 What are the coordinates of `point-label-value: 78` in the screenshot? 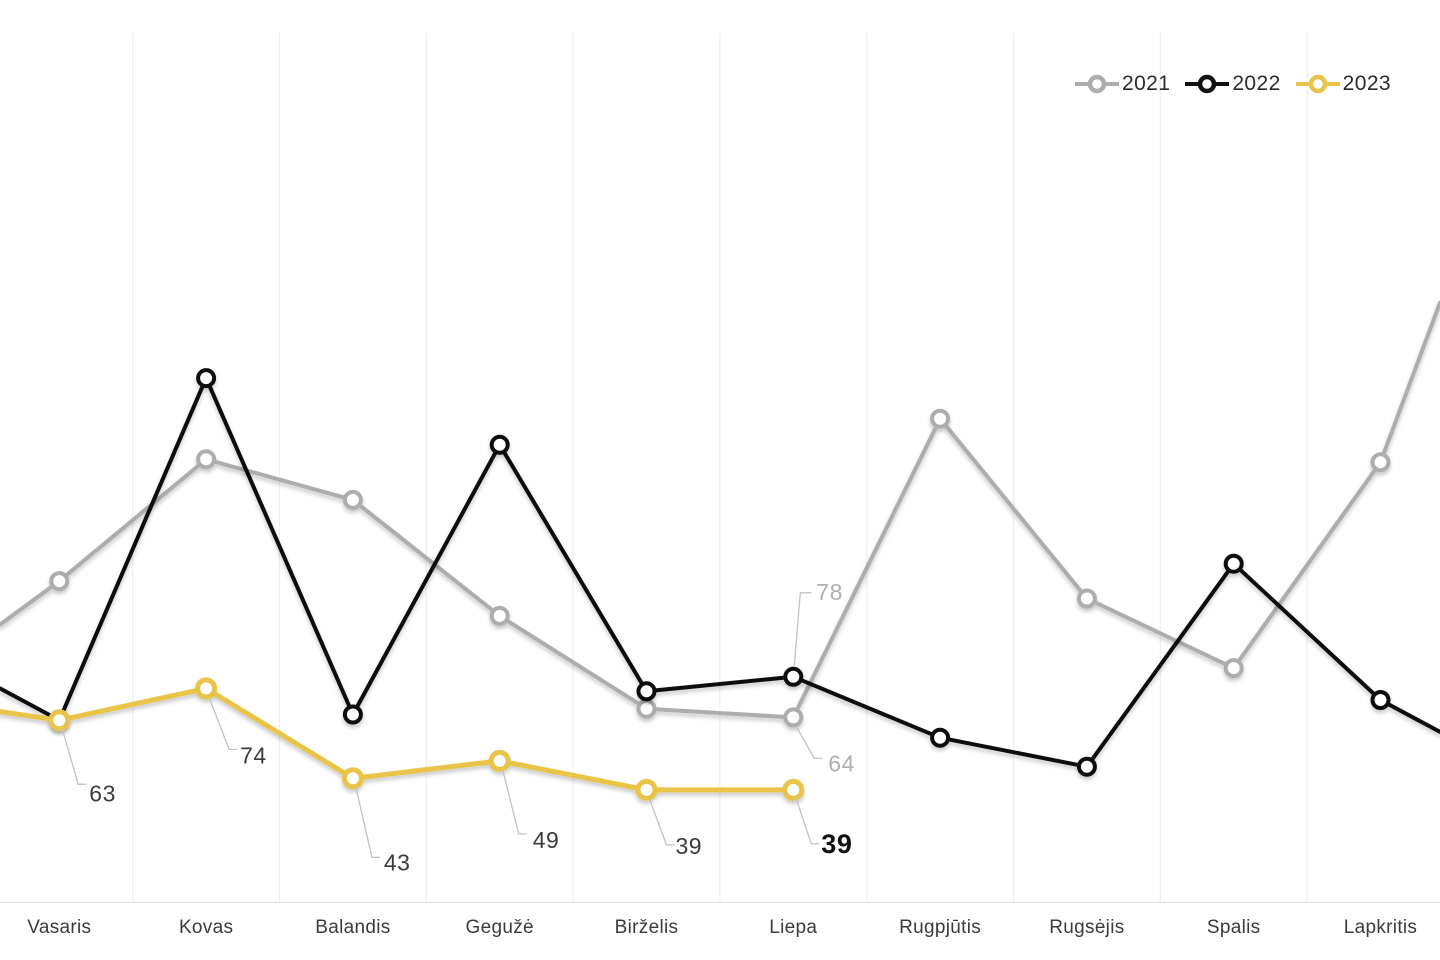 It's located at (829, 592).